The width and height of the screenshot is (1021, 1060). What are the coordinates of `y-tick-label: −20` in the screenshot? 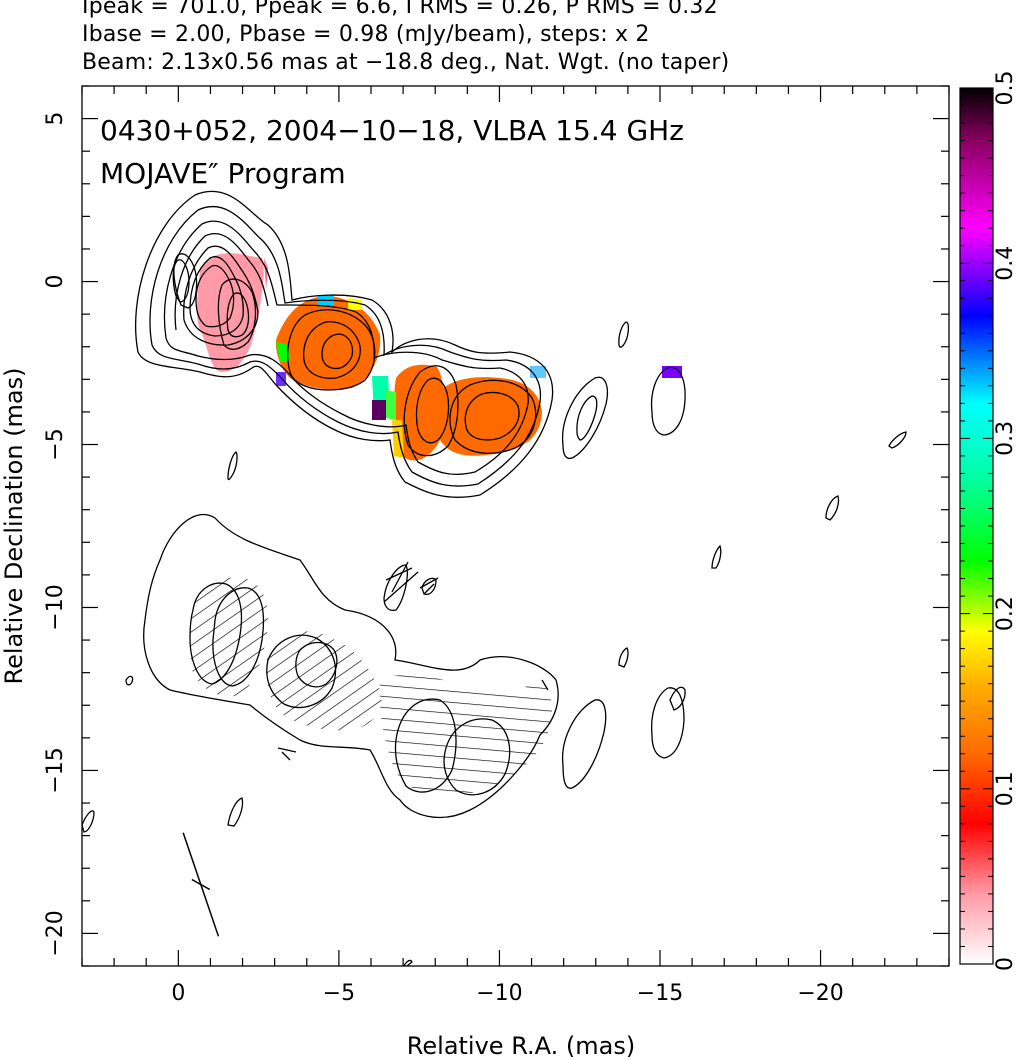 It's located at (55, 933).